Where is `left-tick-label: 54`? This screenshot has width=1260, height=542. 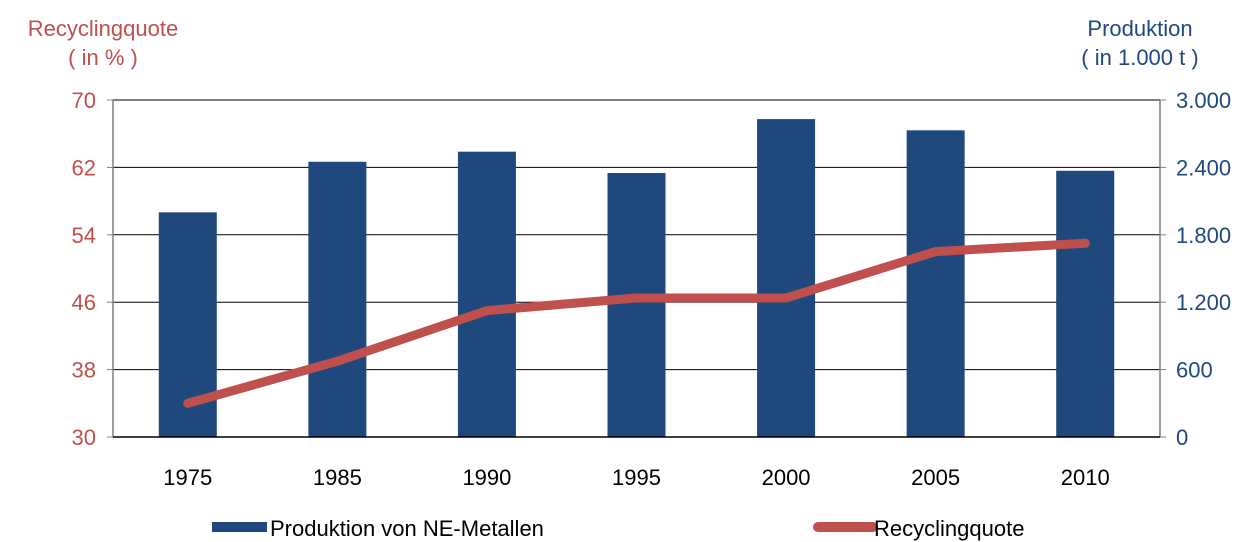 left-tick-label: 54 is located at coordinates (84, 235).